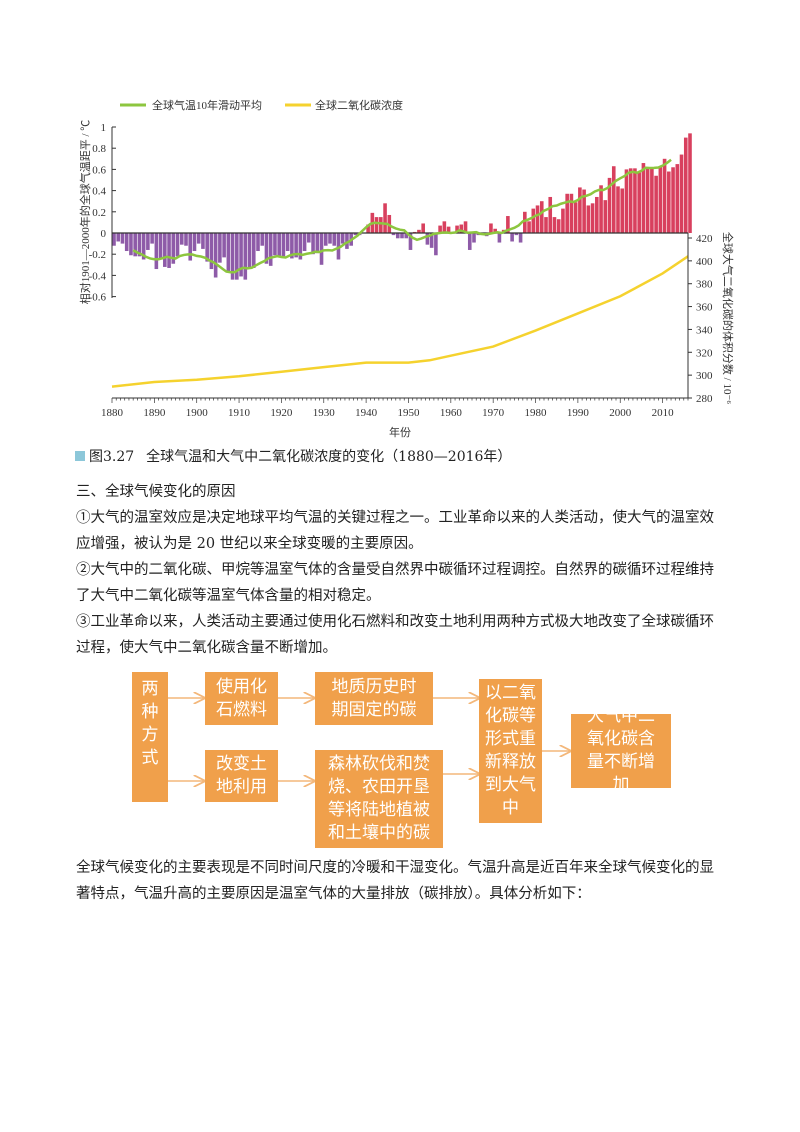  Describe the element at coordinates (704, 239) in the screenshot. I see `right-tick-label: 420` at that location.